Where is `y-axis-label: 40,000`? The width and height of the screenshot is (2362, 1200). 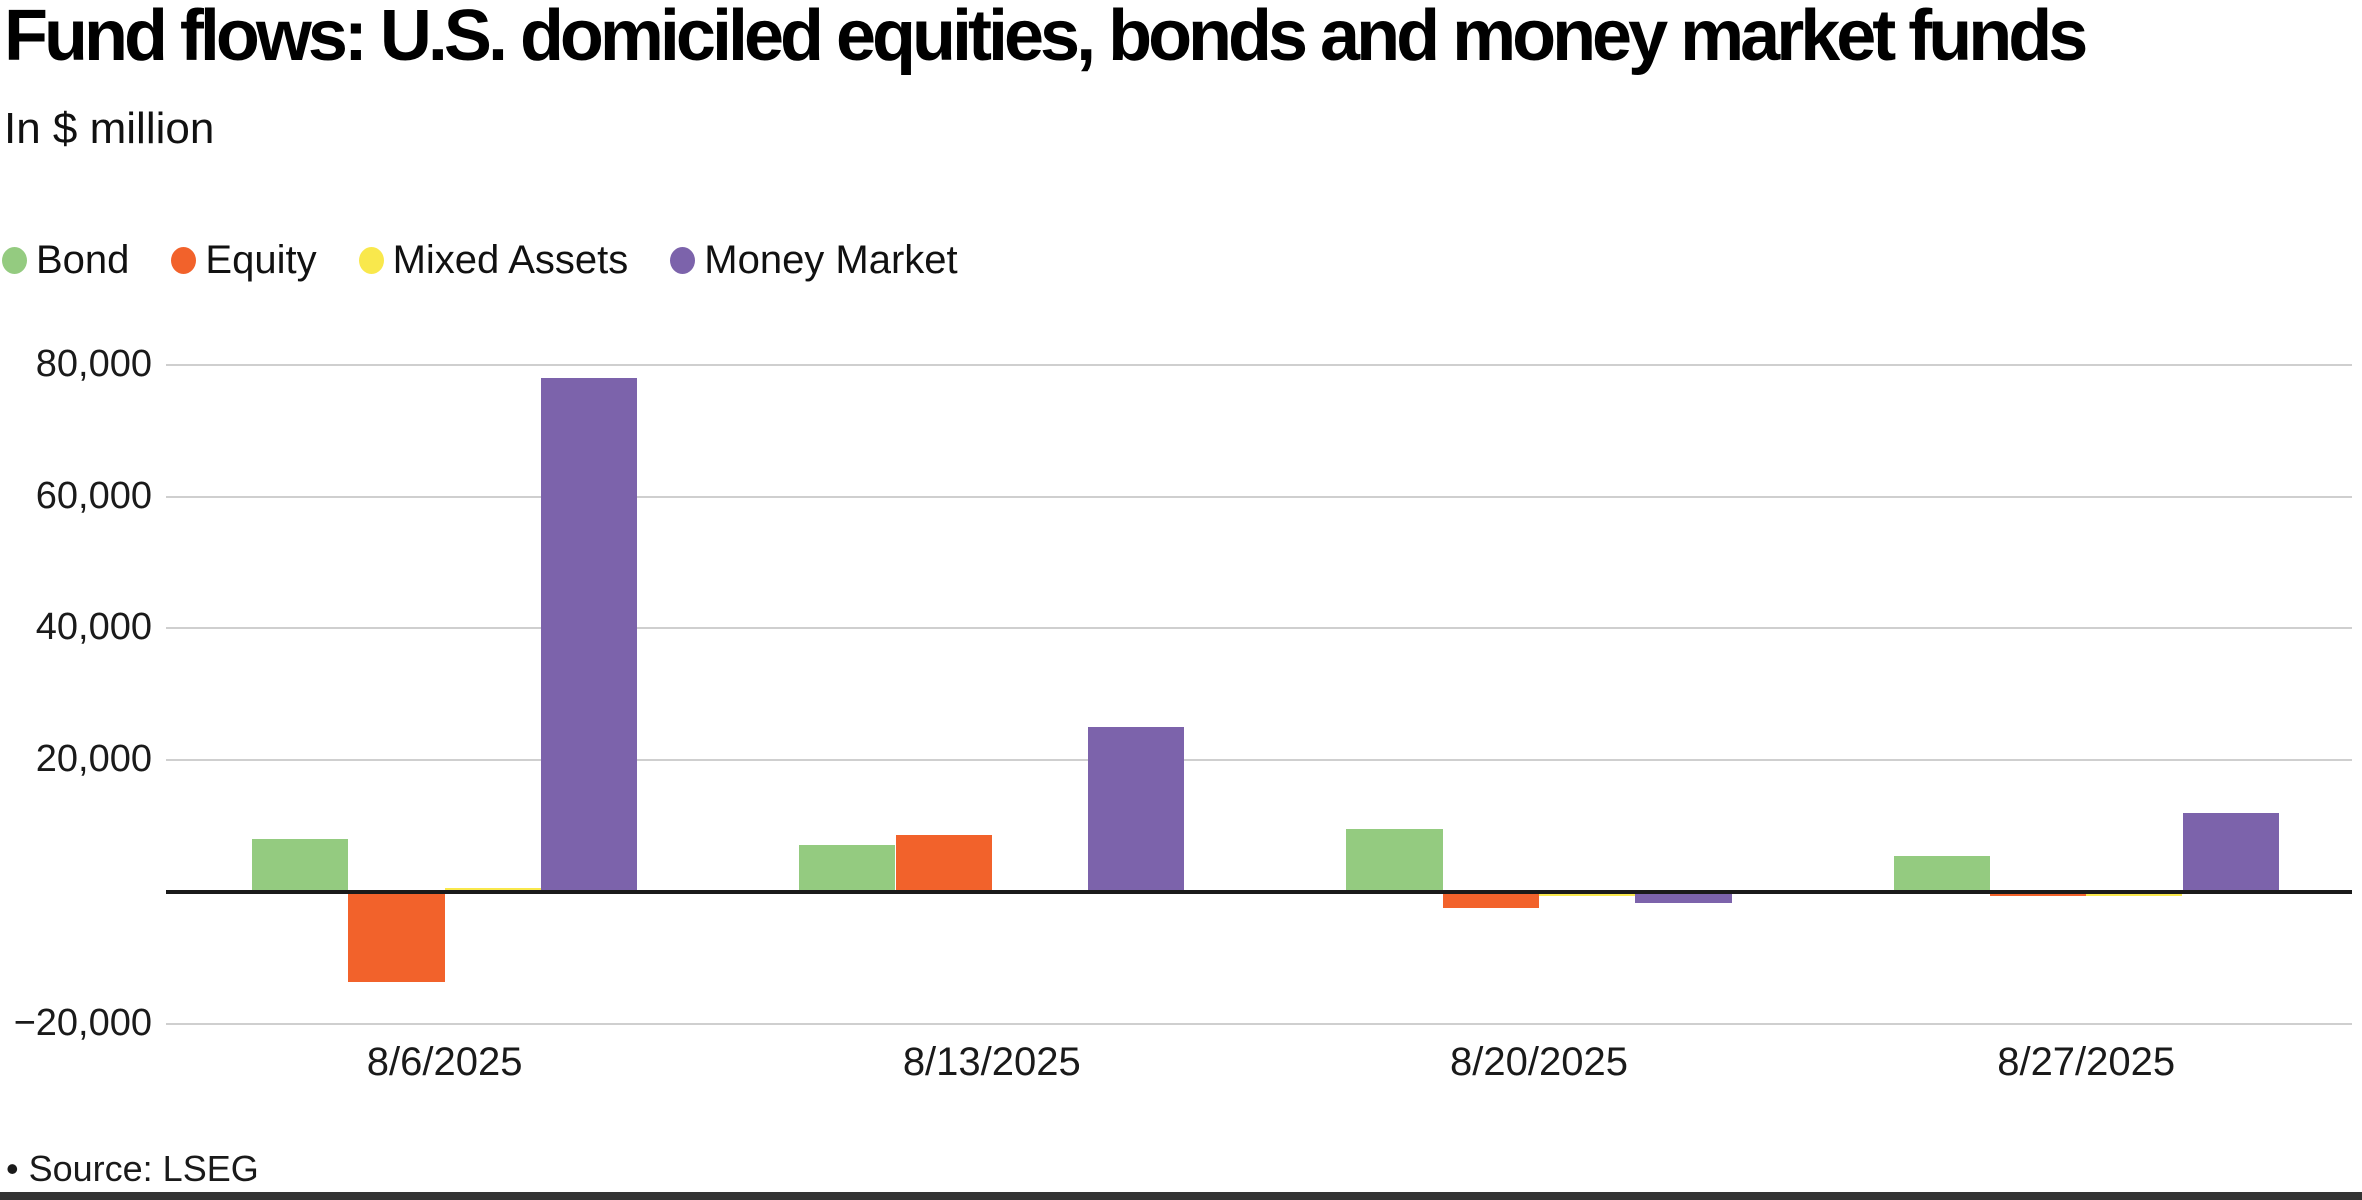 y-axis-label: 40,000 is located at coordinates (93, 627).